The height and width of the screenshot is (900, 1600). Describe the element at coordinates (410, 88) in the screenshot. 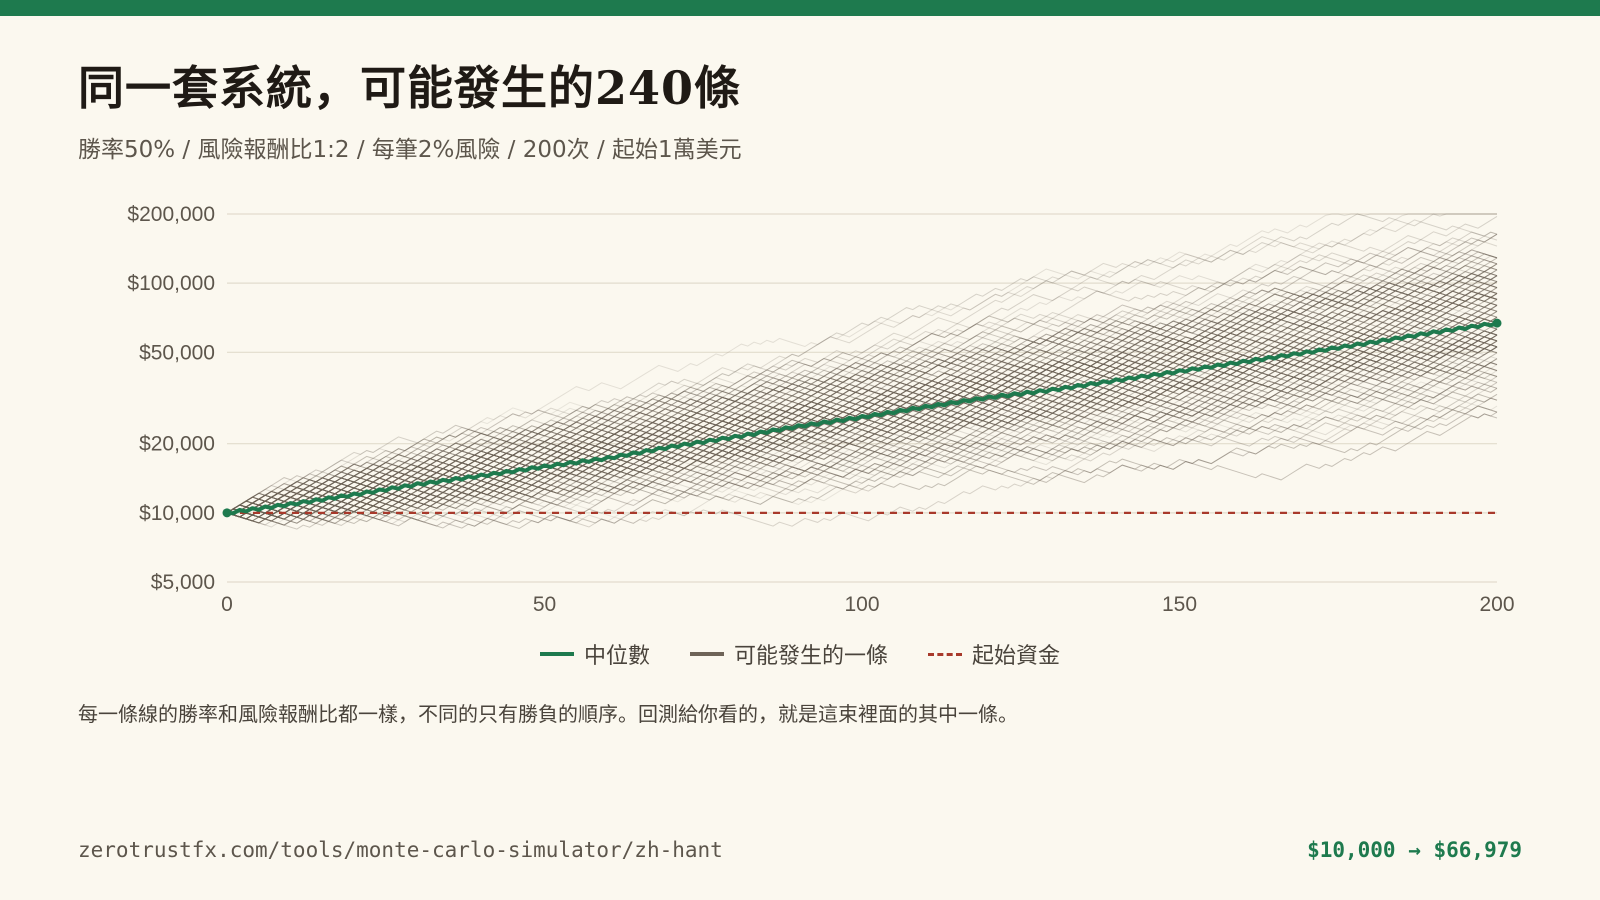

I see `page-title: 同一套系統，可能發生的240條` at that location.